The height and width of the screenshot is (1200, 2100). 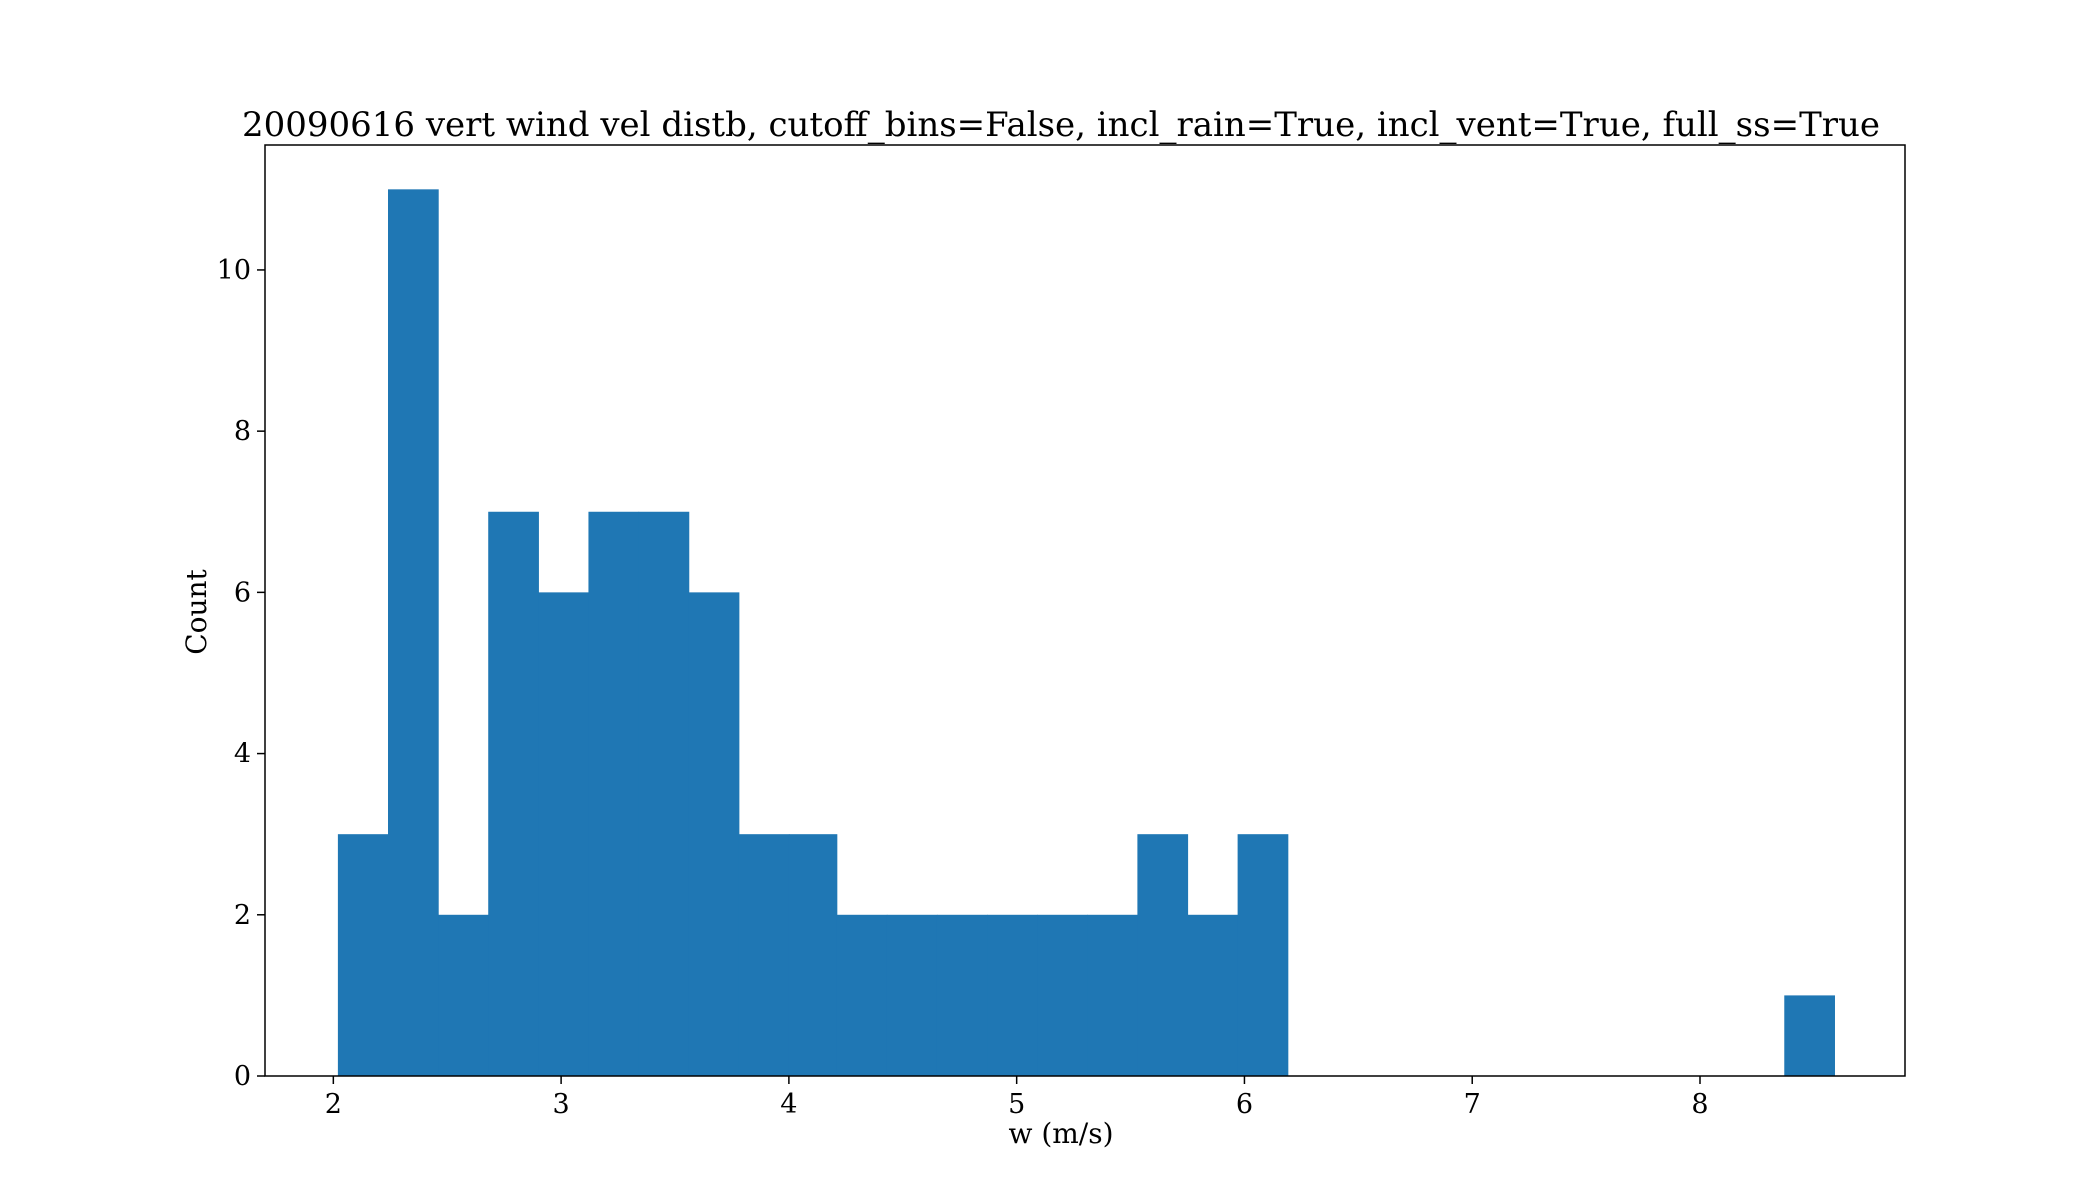 What do you see at coordinates (242, 1076) in the screenshot?
I see `y-tick-label: 0` at bounding box center [242, 1076].